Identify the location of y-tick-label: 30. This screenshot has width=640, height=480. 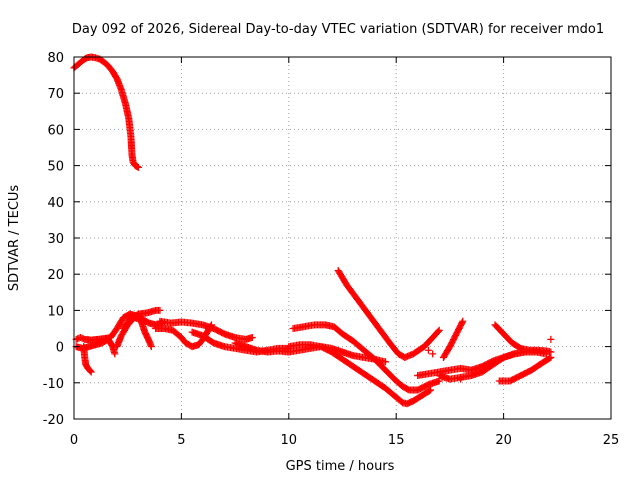
(55, 239).